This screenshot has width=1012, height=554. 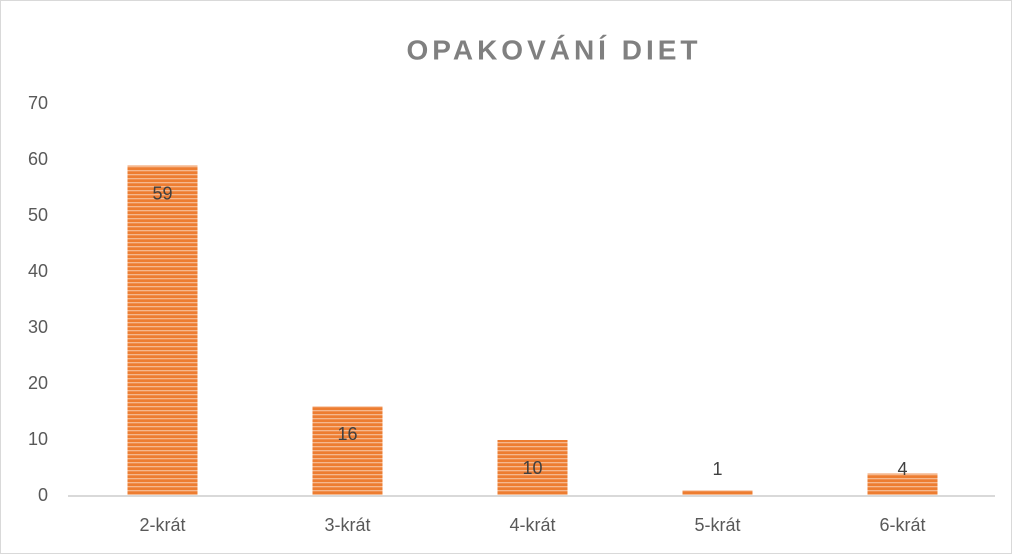 I want to click on y-tick-label: 60, so click(x=38, y=159).